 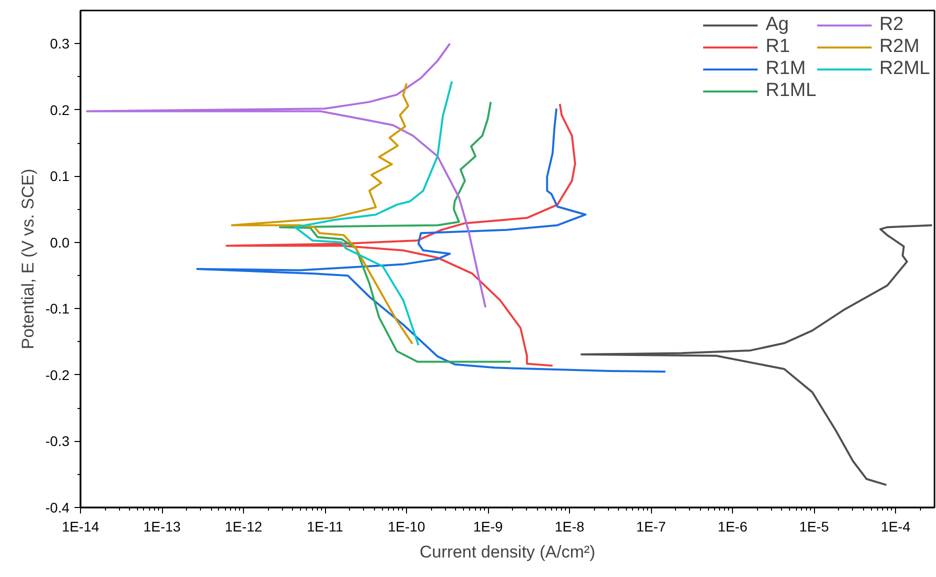 I want to click on legend-label: R2, so click(x=891, y=25).